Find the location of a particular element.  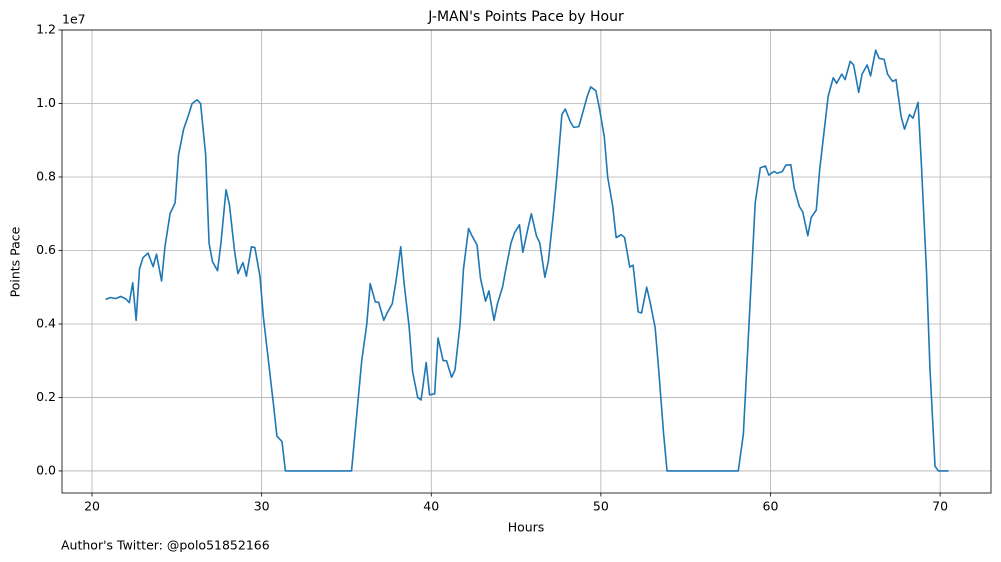

x-axis-label: Hours is located at coordinates (526, 527).